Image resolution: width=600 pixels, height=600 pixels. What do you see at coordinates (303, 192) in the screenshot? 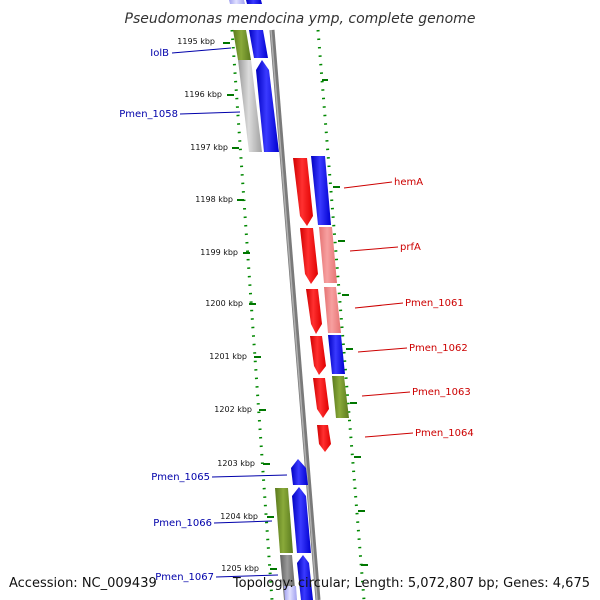
I see `gene-hema-red` at bounding box center [303, 192].